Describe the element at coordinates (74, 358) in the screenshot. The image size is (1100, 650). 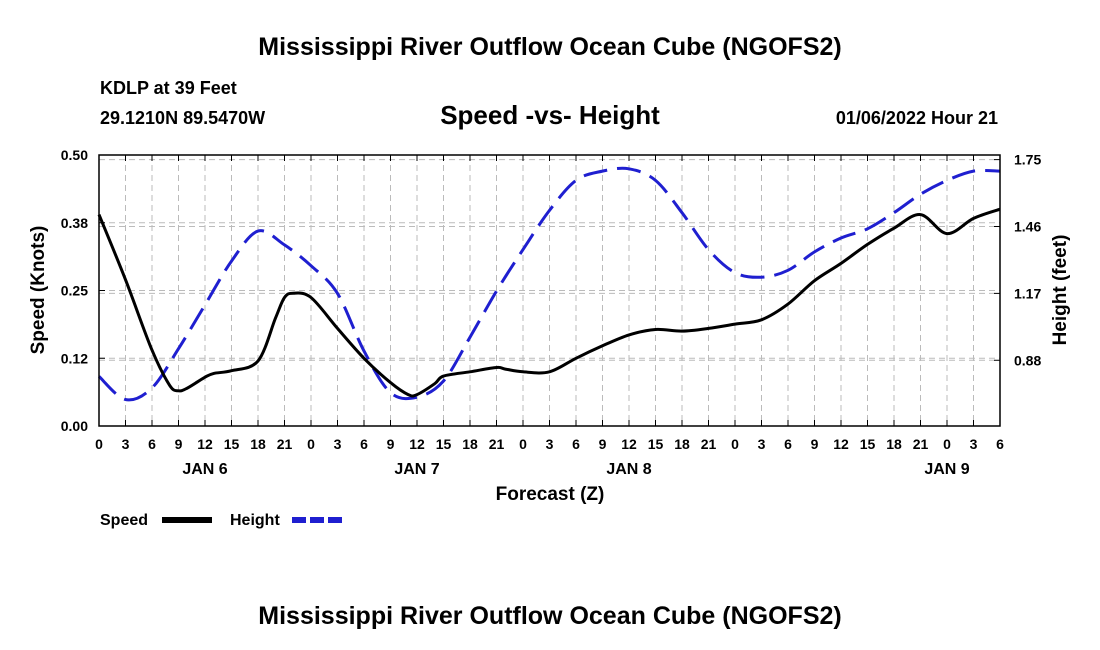
I see `y-tick-label: 0.12` at that location.